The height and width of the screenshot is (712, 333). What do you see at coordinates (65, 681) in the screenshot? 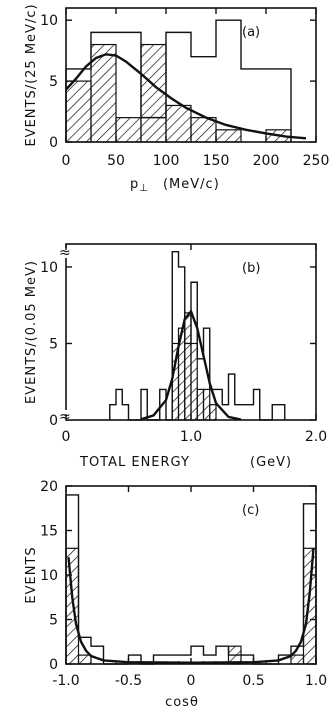
I see `x-tick-label: -1.0` at bounding box center [65, 681].